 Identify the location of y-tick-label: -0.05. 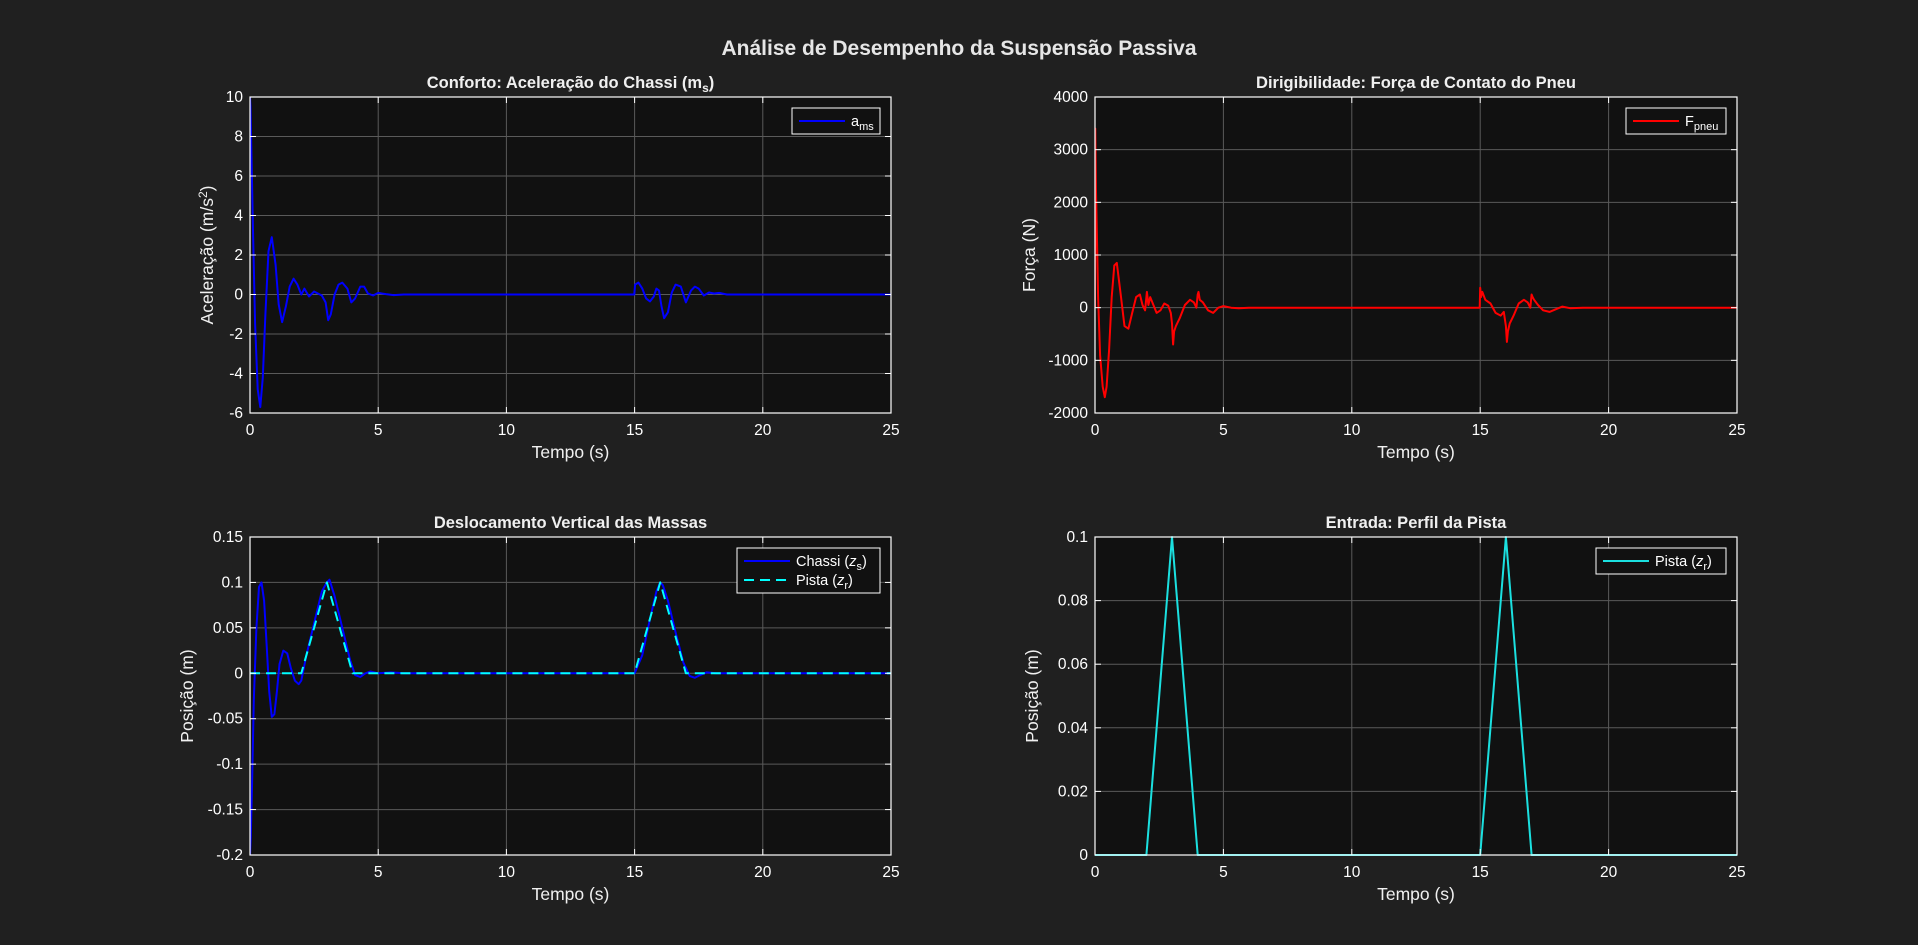
(225, 719).